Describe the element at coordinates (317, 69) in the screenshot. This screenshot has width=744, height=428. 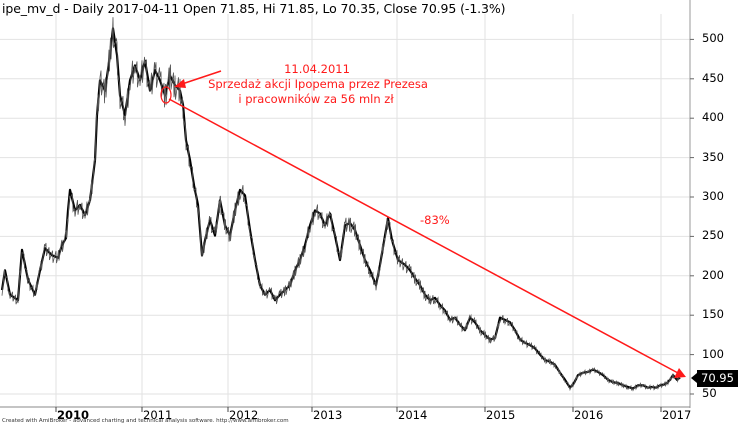
I see `annotation-date: 11.04.2011` at that location.